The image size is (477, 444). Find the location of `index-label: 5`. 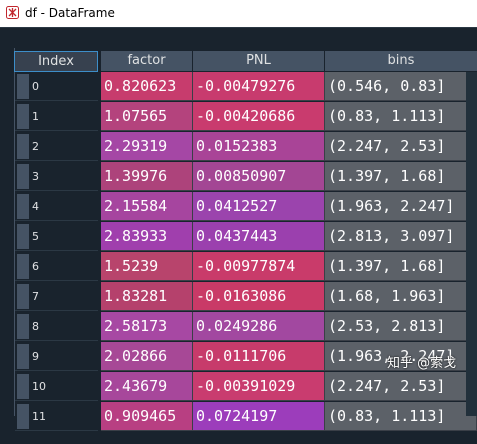

index-label: 5 is located at coordinates (35, 236).